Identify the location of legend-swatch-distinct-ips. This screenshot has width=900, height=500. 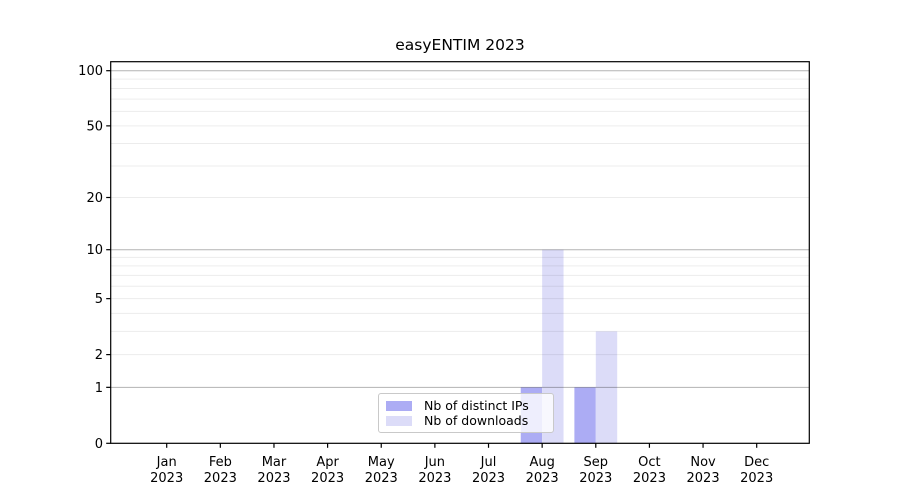
(399, 405).